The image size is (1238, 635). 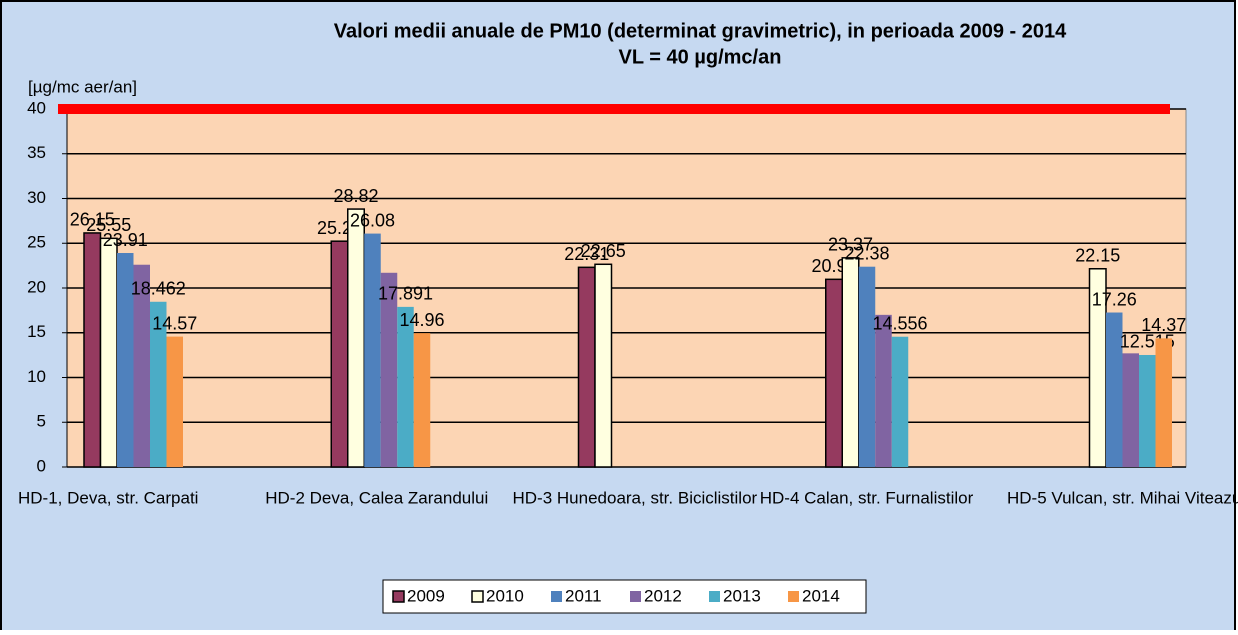 I want to click on y-axis-label: [µg/mc aer/an], so click(x=82, y=86).